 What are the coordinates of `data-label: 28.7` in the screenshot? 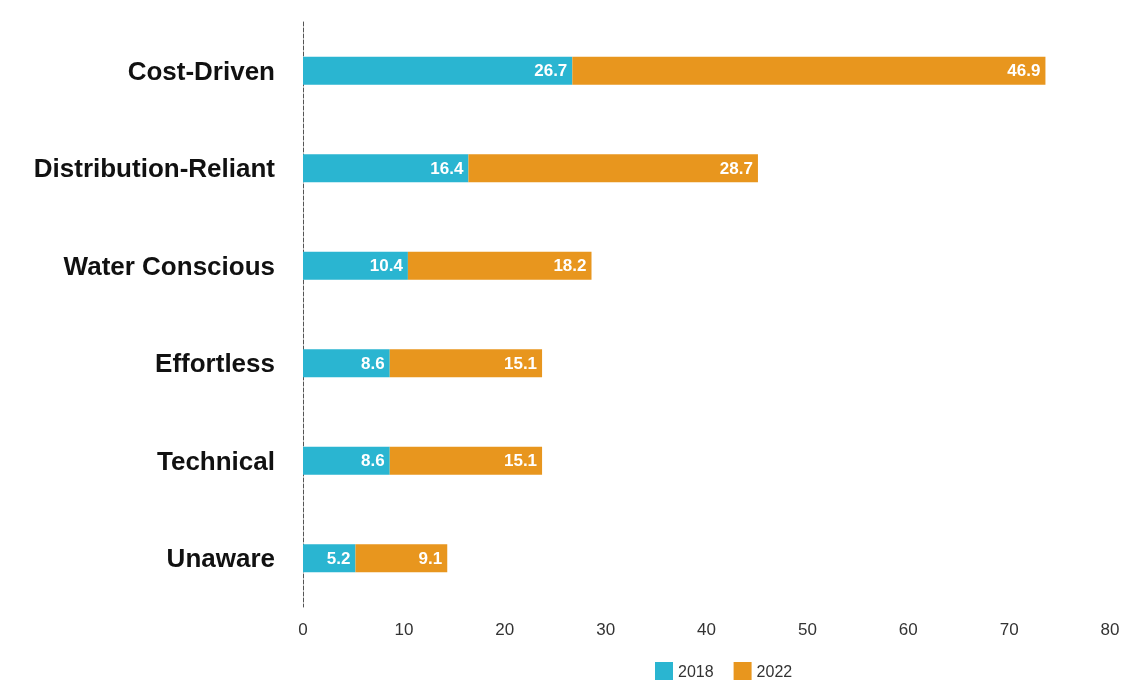 It's located at (736, 168).